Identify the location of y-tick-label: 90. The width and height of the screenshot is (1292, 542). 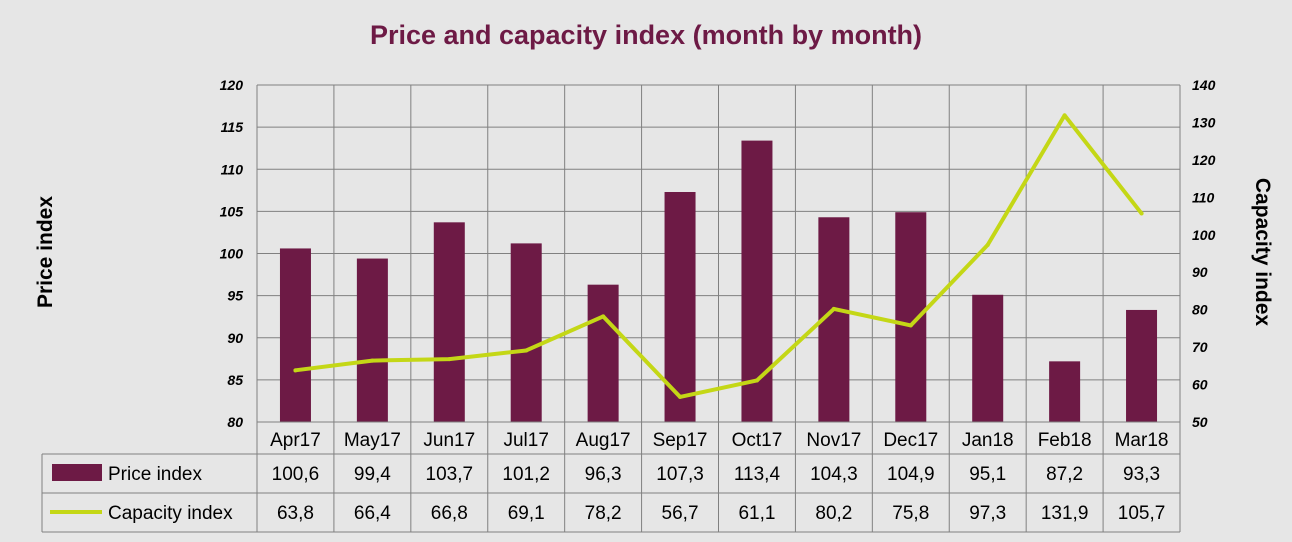
(235, 338).